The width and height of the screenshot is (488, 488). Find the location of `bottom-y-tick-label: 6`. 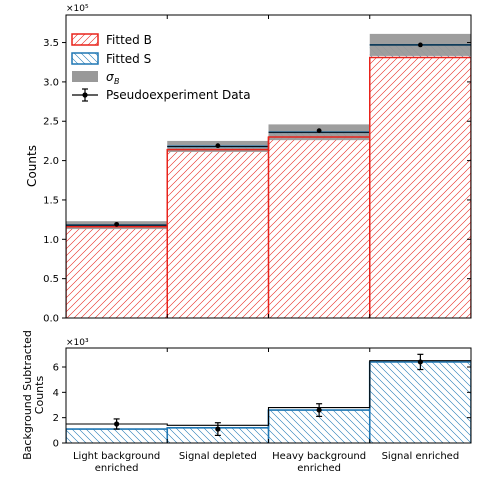

bottom-y-tick-label: 6 is located at coordinates (56, 368).